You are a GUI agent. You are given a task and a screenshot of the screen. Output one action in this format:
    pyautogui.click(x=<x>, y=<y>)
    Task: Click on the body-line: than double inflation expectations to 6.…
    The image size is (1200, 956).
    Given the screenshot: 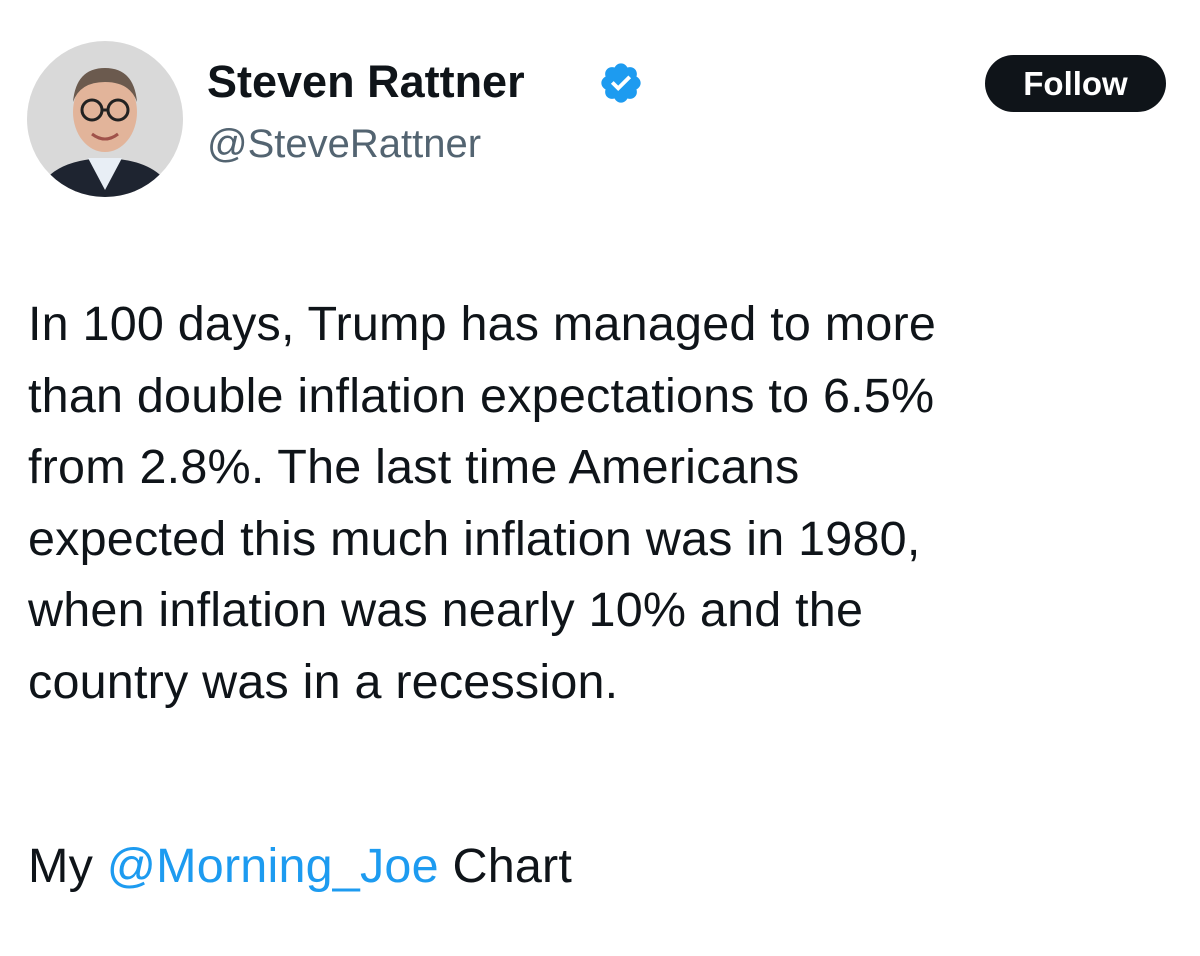 What is the action you would take?
    pyautogui.click(x=481, y=395)
    